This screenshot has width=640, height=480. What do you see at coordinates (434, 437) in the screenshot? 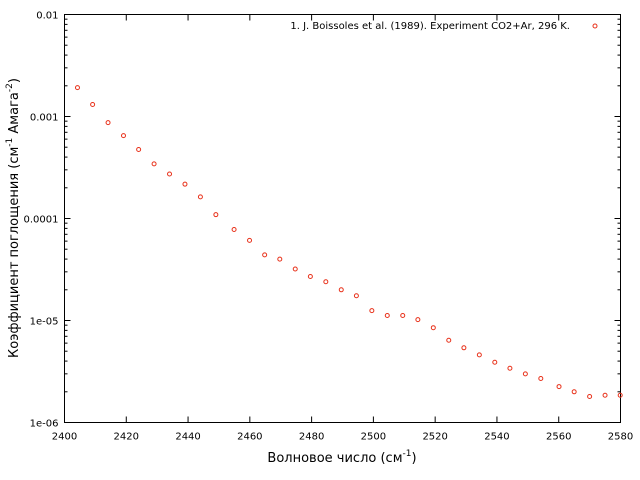
I see `x-tick-label: 2520` at bounding box center [434, 437].